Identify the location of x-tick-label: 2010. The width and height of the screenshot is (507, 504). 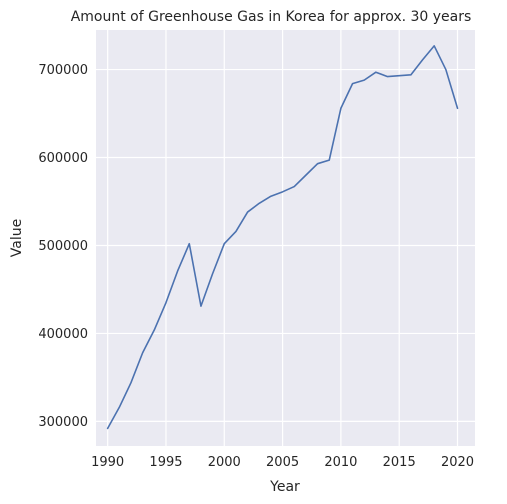
(340, 462).